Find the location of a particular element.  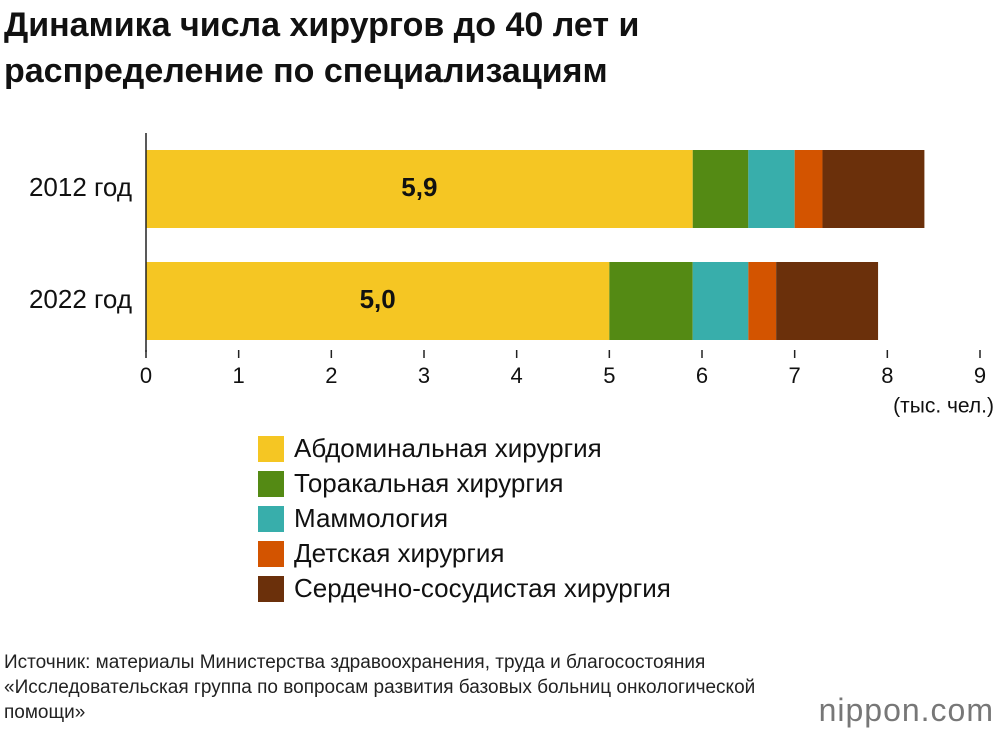

x-tick-label: 8 is located at coordinates (887, 375).